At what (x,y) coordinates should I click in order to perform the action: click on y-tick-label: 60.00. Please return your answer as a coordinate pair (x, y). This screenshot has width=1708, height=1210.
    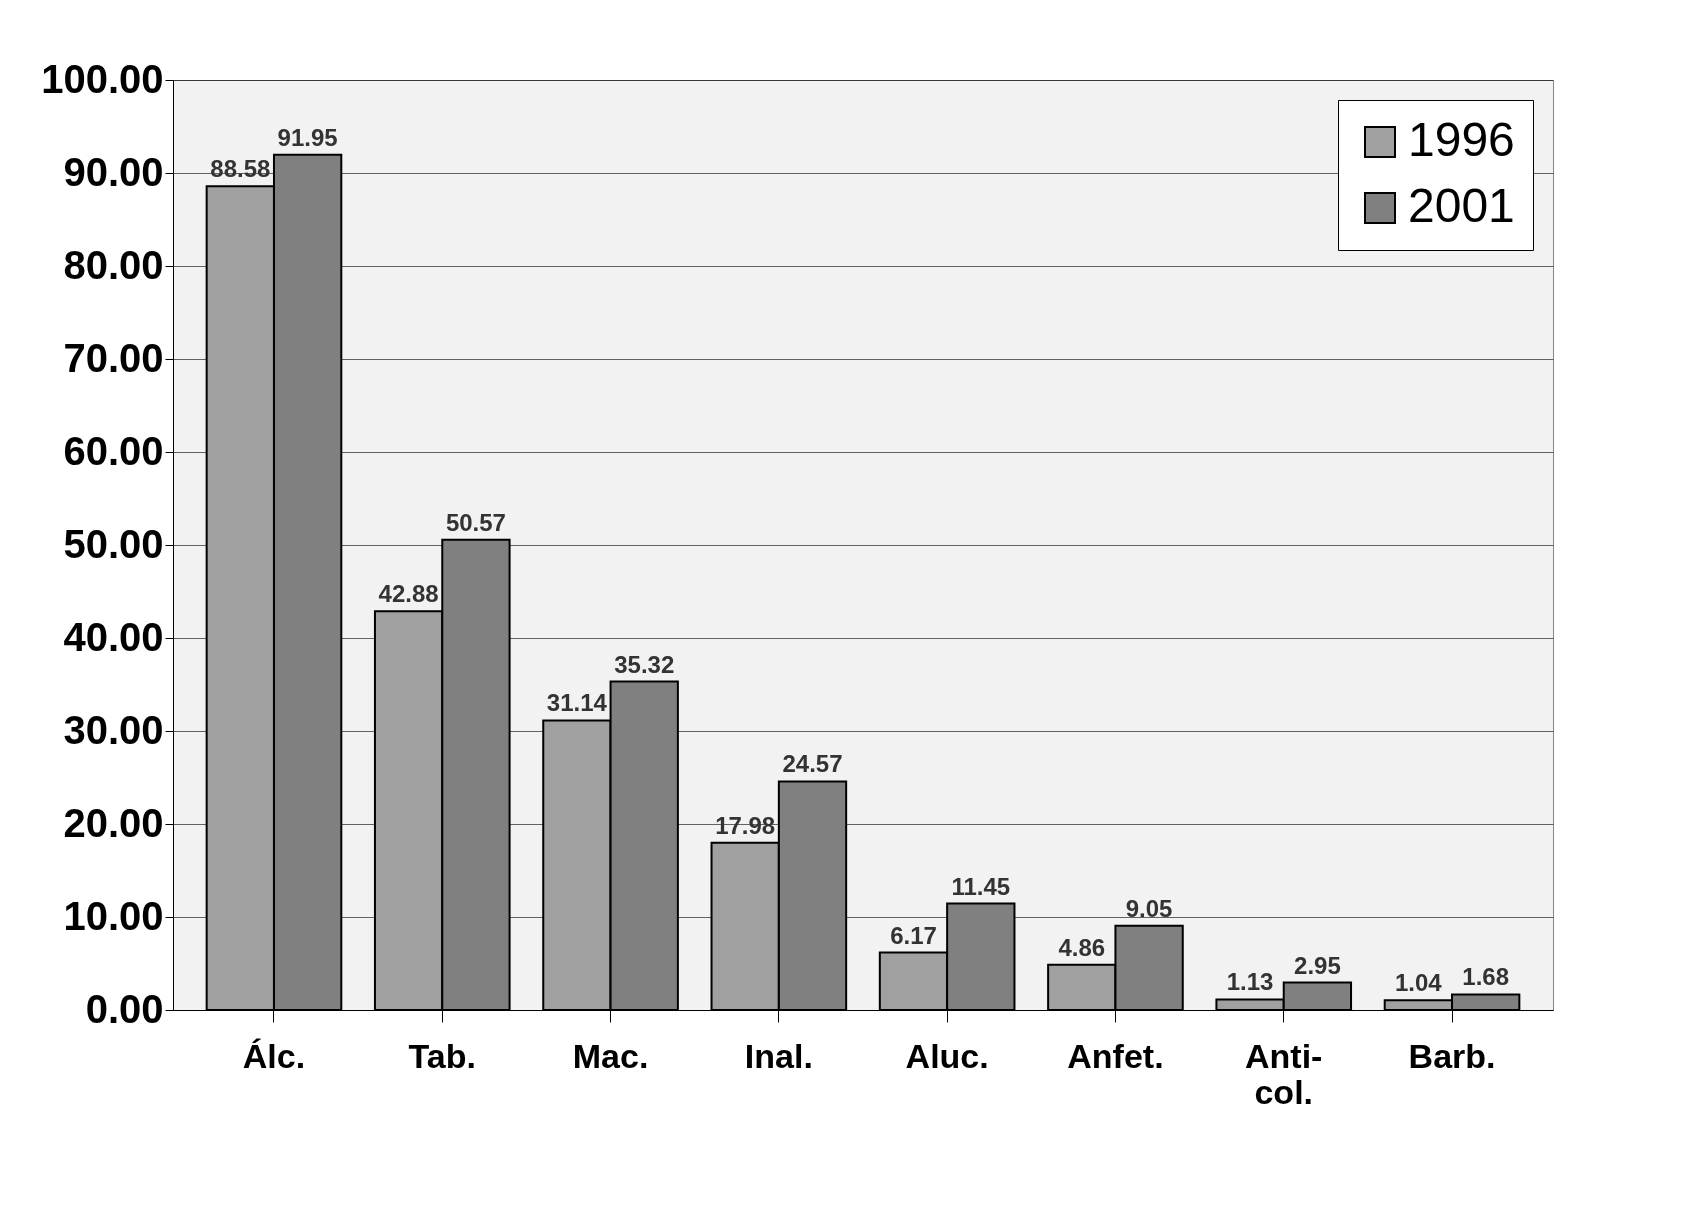
    Looking at the image, I should click on (113, 450).